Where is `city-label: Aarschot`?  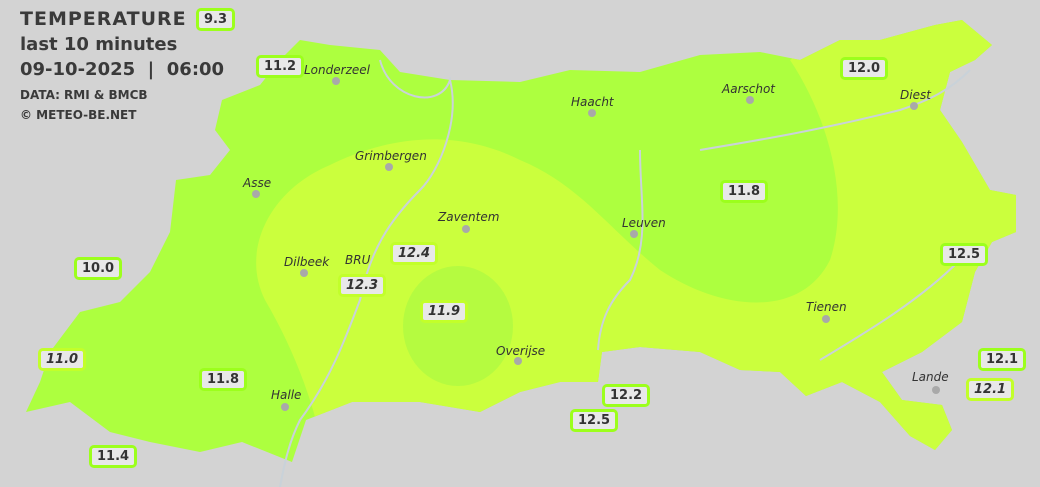 city-label: Aarschot is located at coordinates (748, 89).